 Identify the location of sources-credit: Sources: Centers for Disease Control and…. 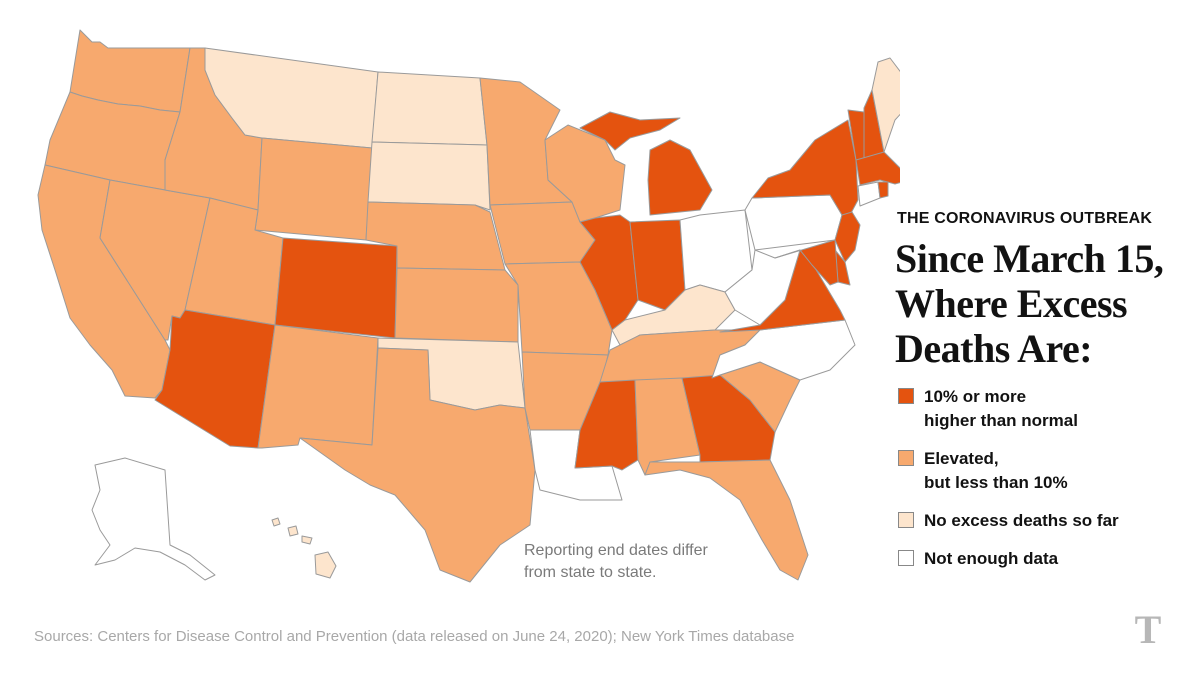
(414, 636).